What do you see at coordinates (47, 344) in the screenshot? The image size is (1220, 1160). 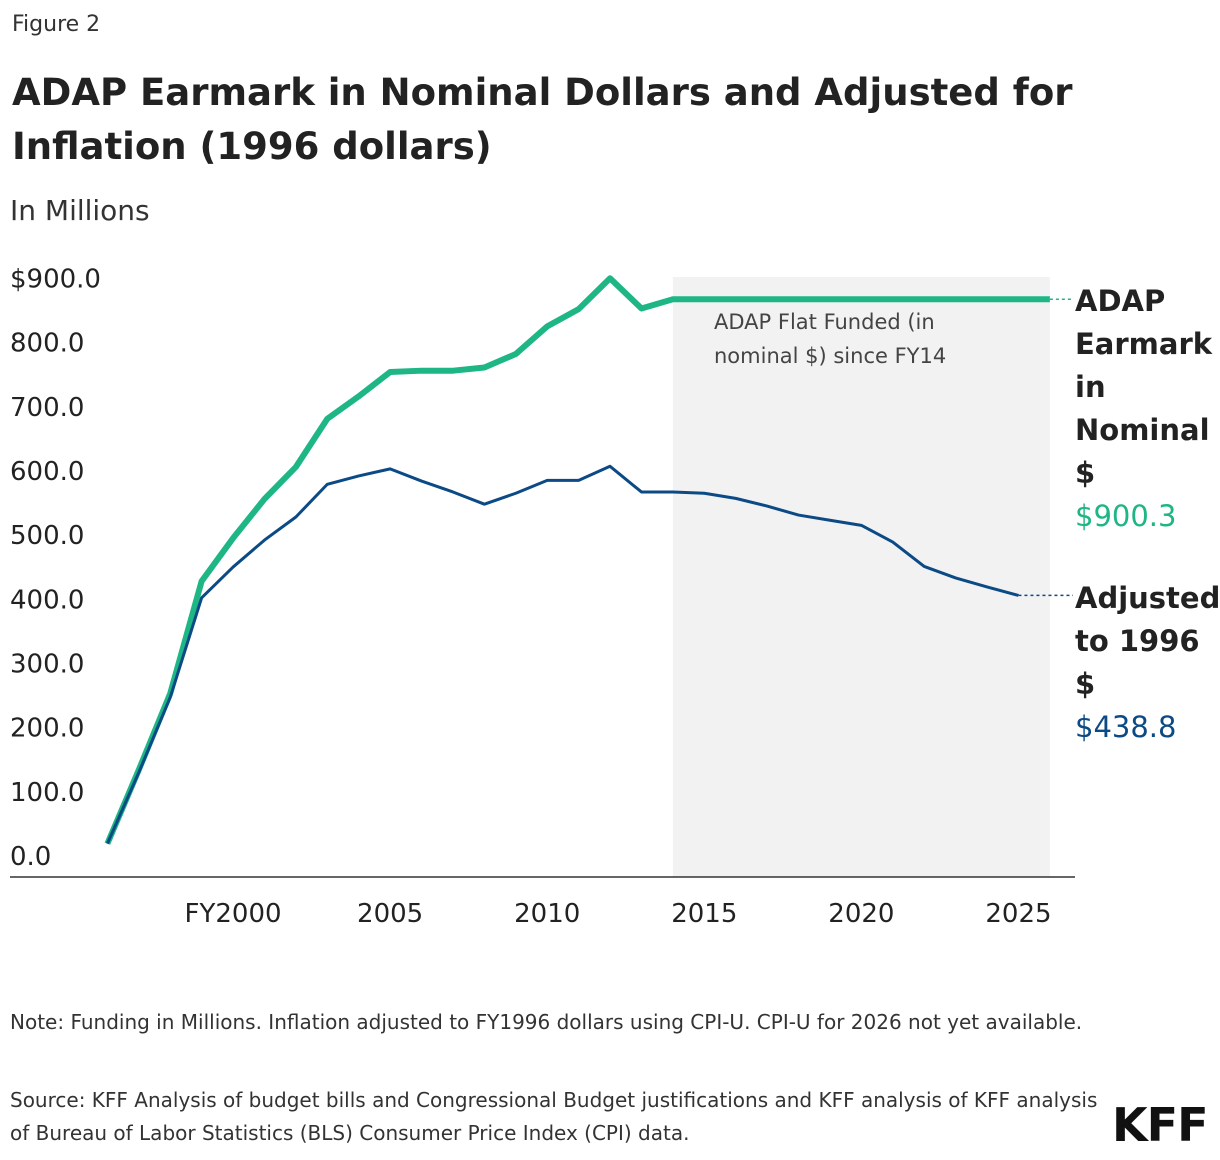 I see `y-tick-label: 800.0` at bounding box center [47, 344].